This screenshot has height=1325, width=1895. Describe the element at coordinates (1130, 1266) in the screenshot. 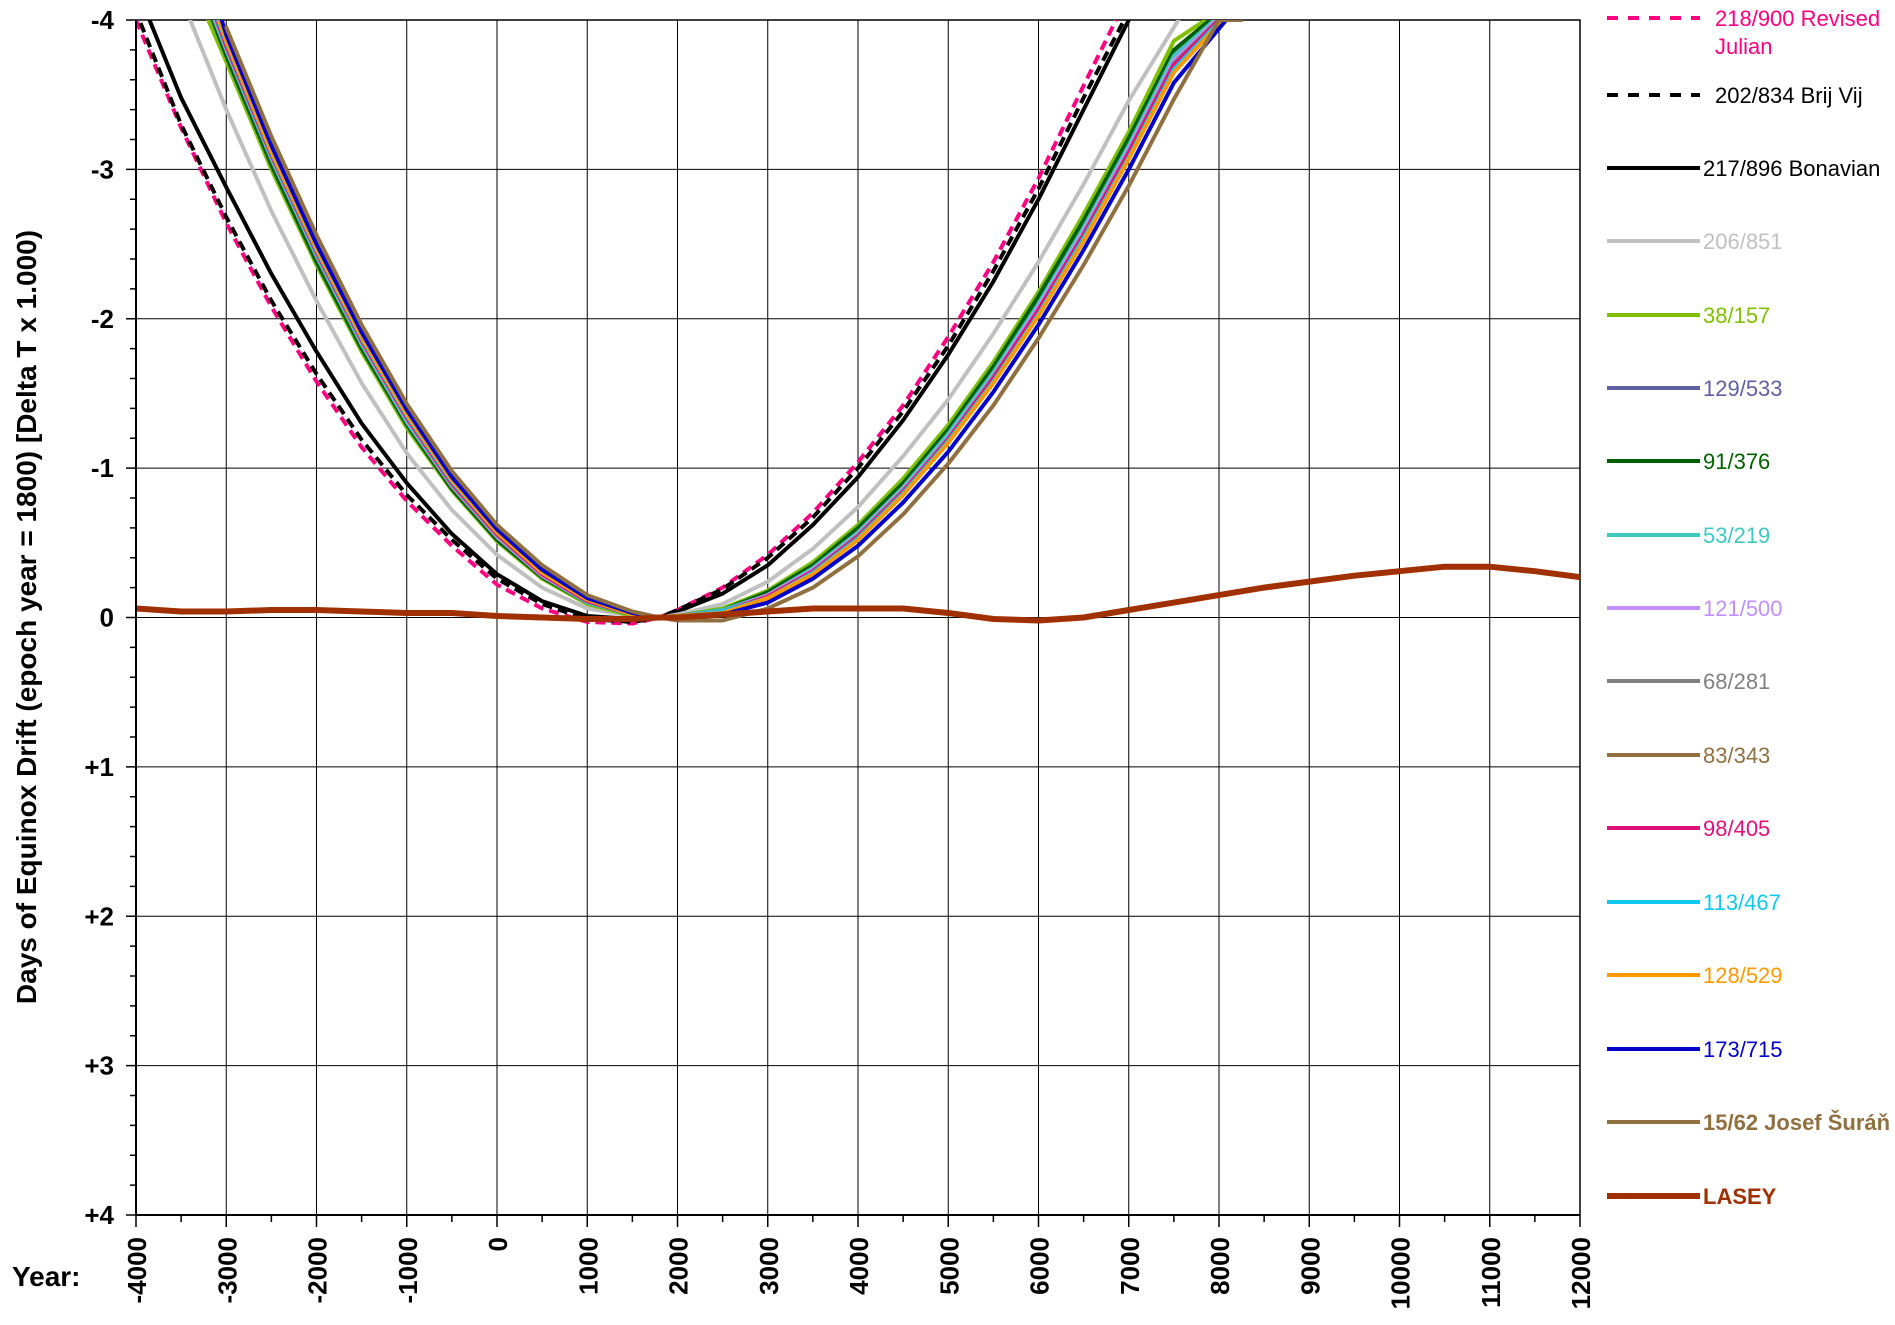

I see `x-tick-label: 7000` at that location.